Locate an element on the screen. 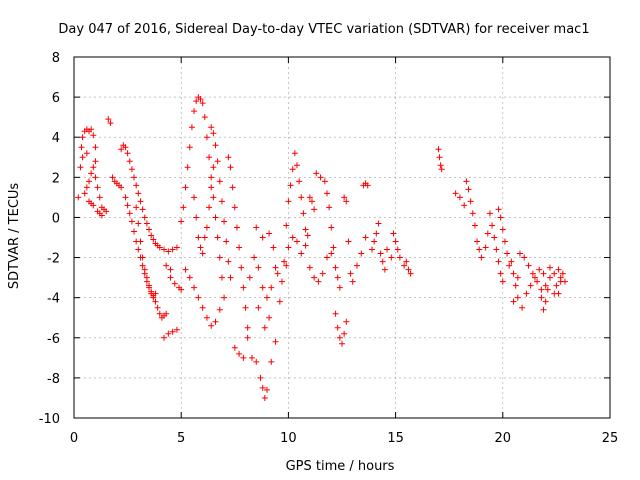 The height and width of the screenshot is (480, 640). y-tick-label: -2 is located at coordinates (53, 259).